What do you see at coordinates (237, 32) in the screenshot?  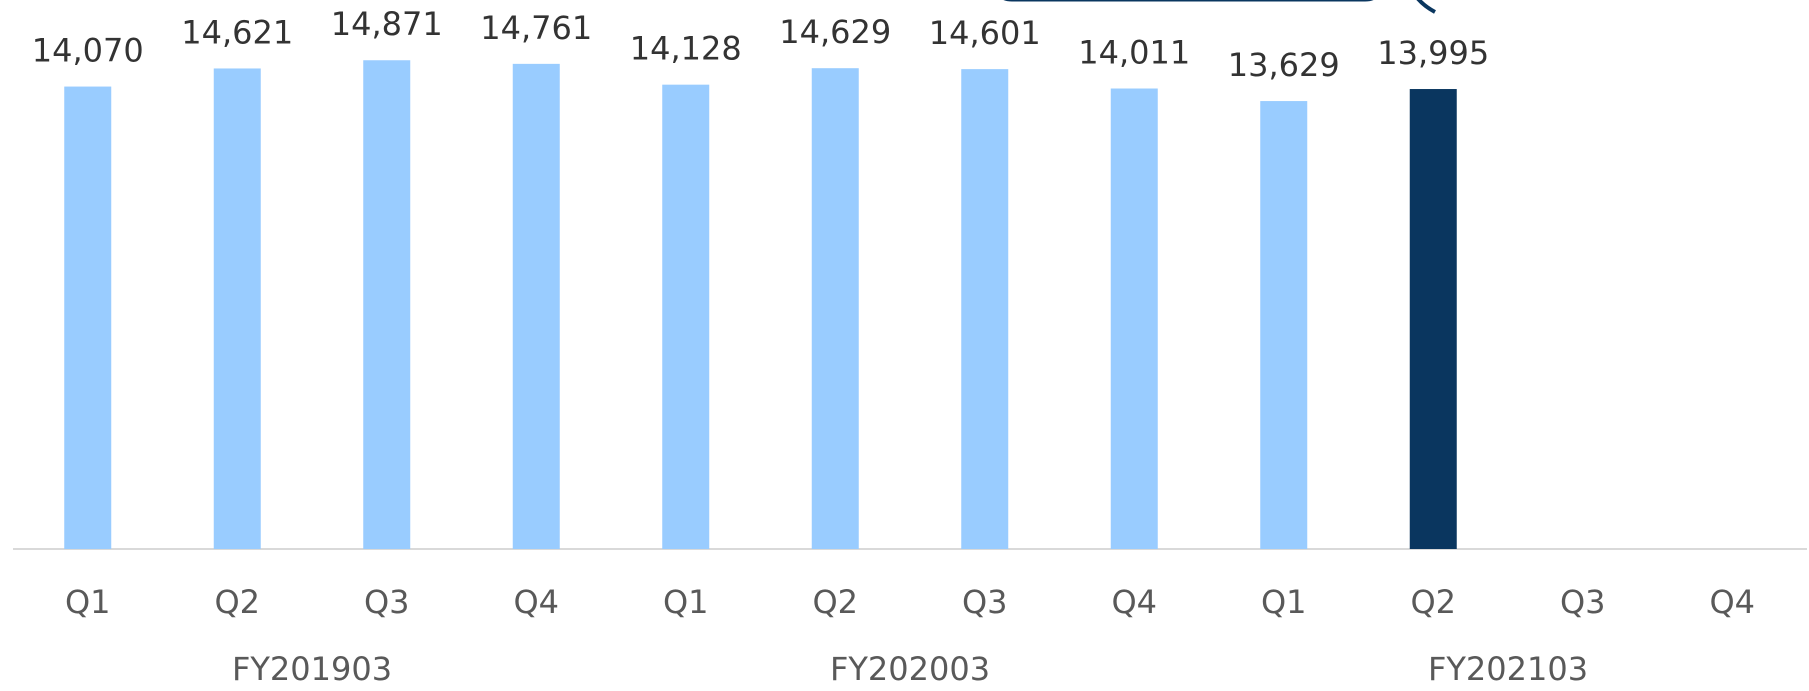 I see `data-label: 14,621` at bounding box center [237, 32].